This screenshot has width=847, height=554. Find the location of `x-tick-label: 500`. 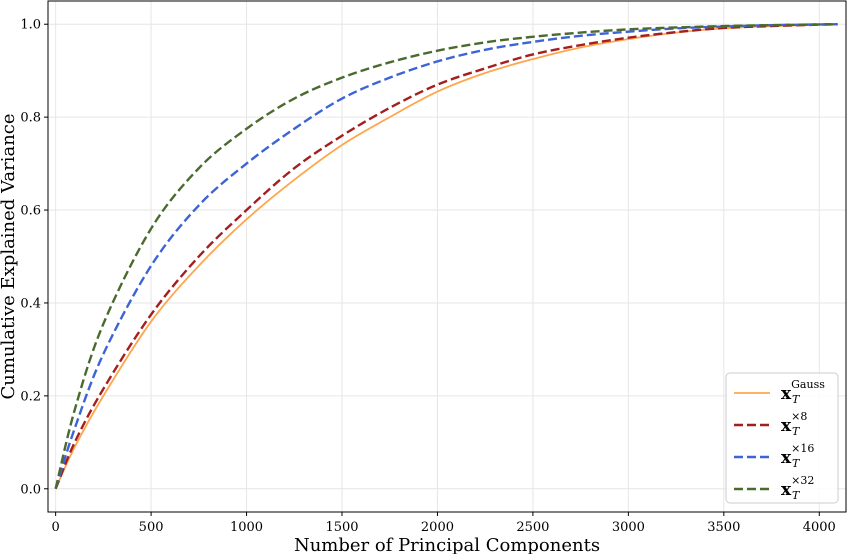

x-tick-label: 500 is located at coordinates (151, 527).